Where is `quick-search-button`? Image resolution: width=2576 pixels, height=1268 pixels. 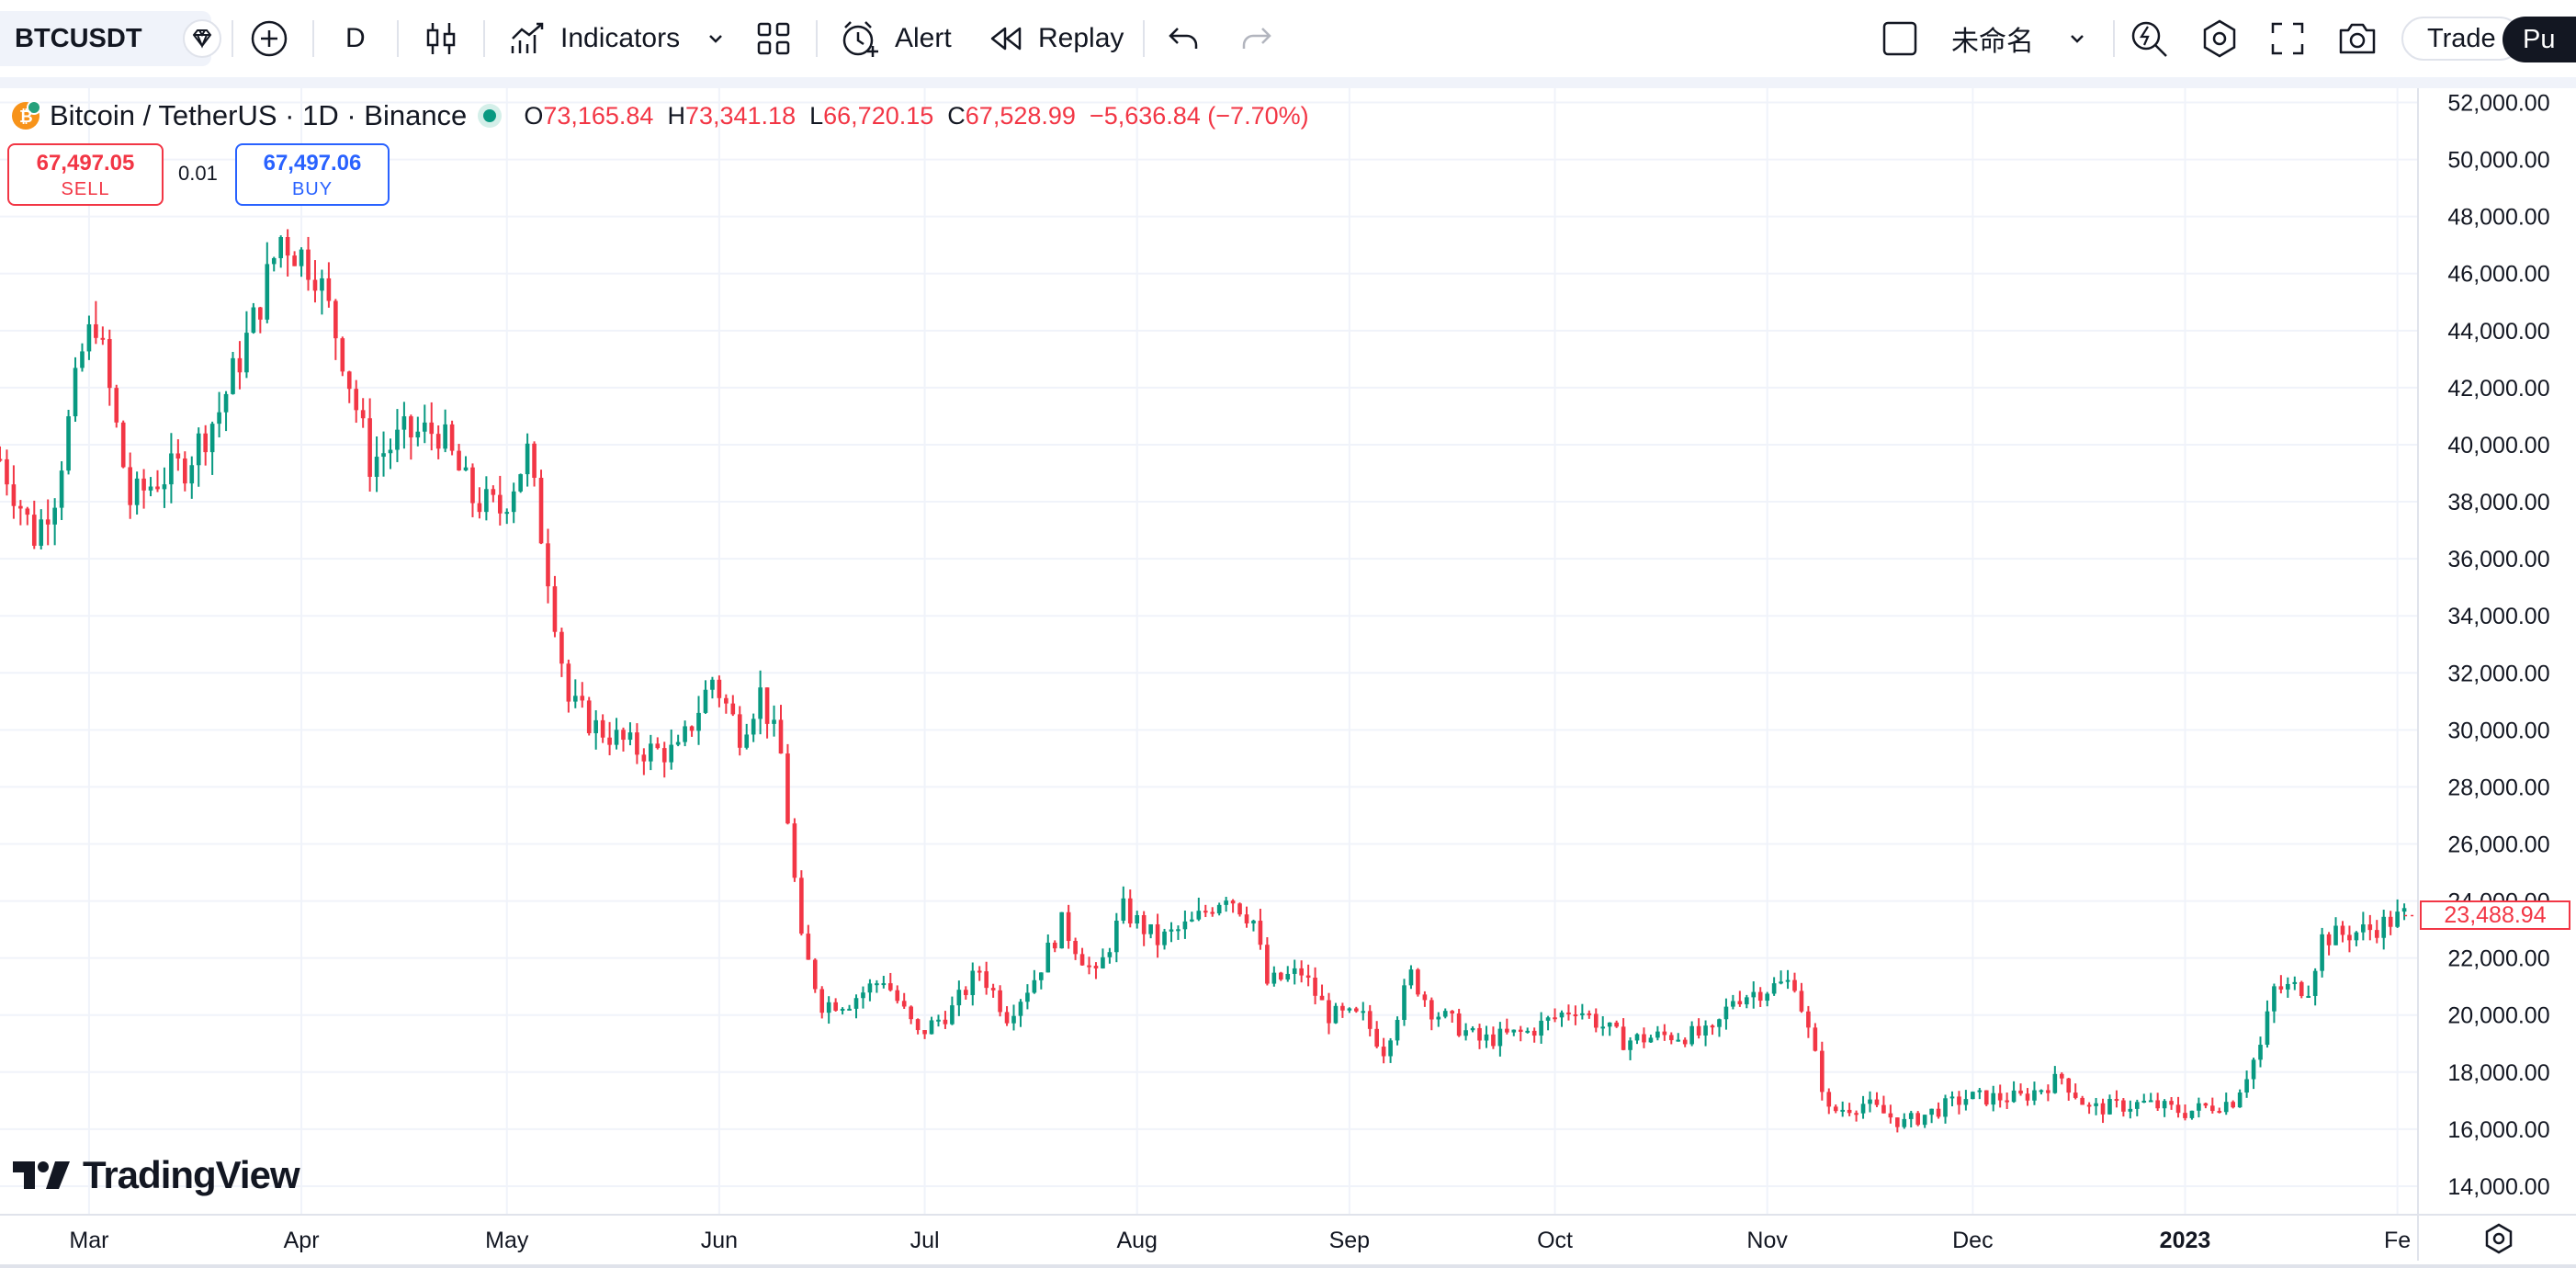 quick-search-button is located at coordinates (2149, 38).